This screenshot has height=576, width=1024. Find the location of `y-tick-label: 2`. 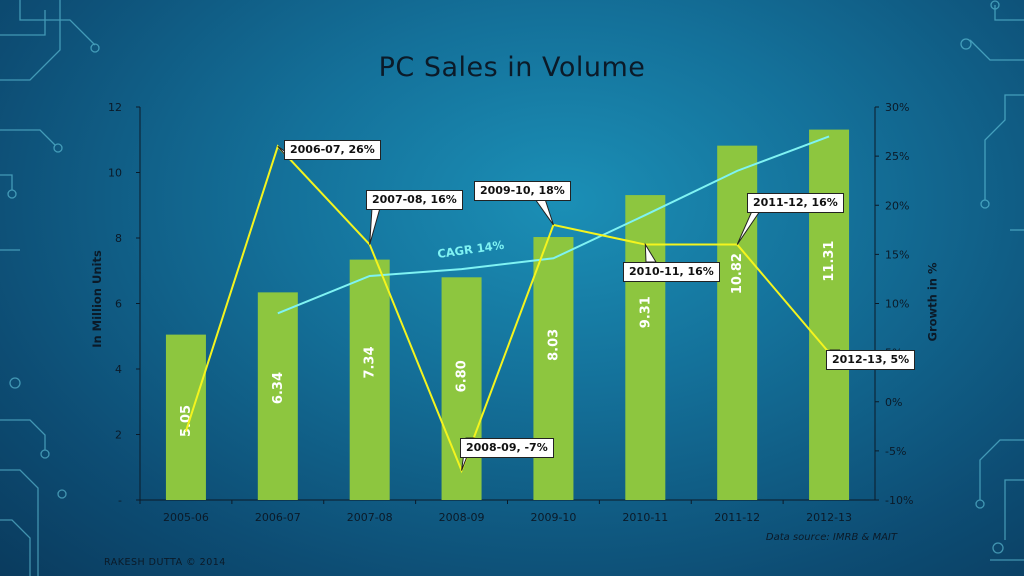

y-tick-label: 2 is located at coordinates (118, 435).